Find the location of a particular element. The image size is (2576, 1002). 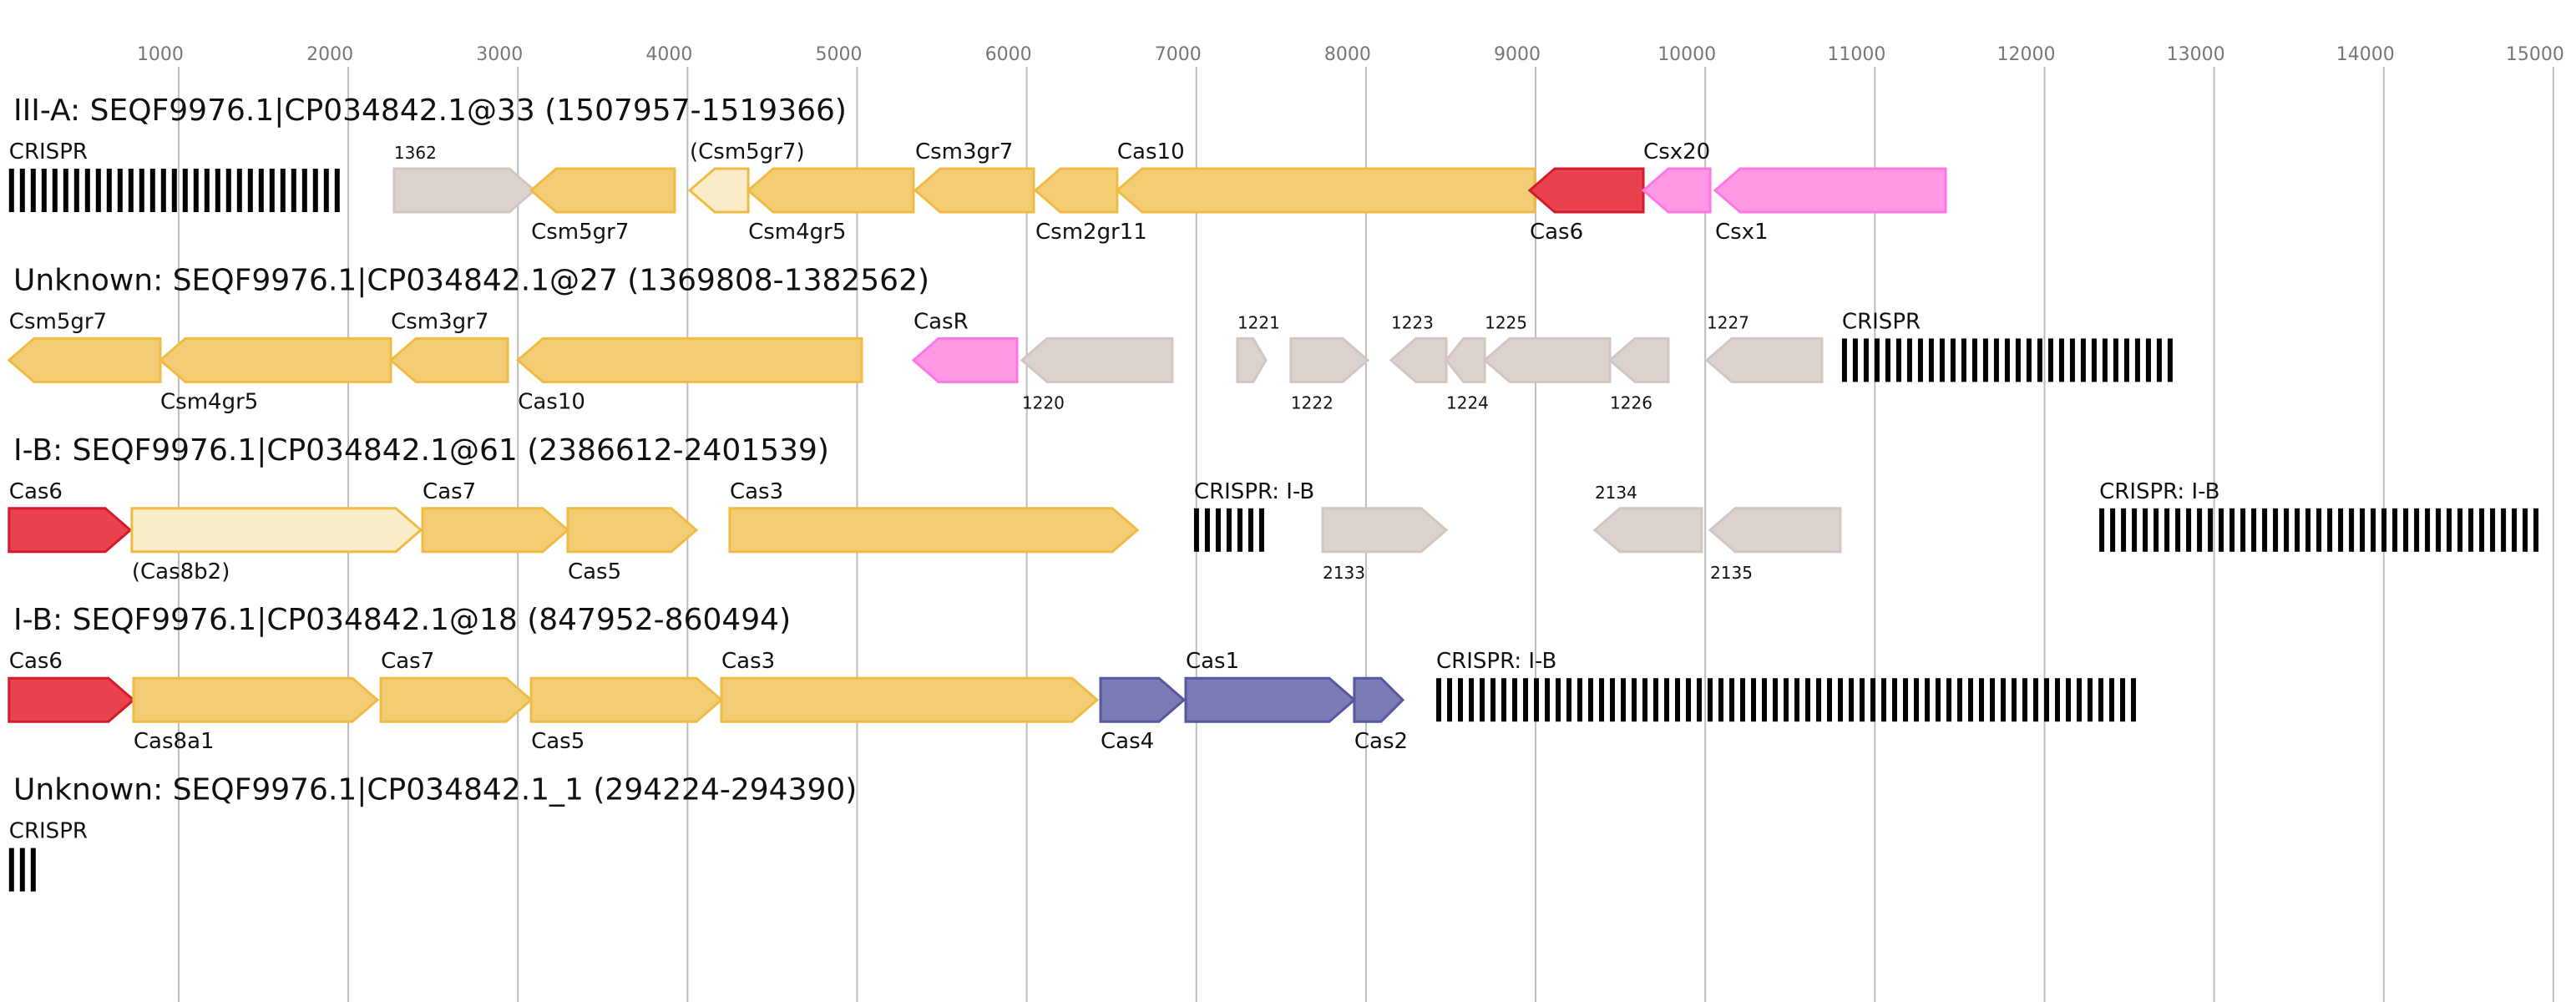

gene-1224: 1224 is located at coordinates (1467, 374).